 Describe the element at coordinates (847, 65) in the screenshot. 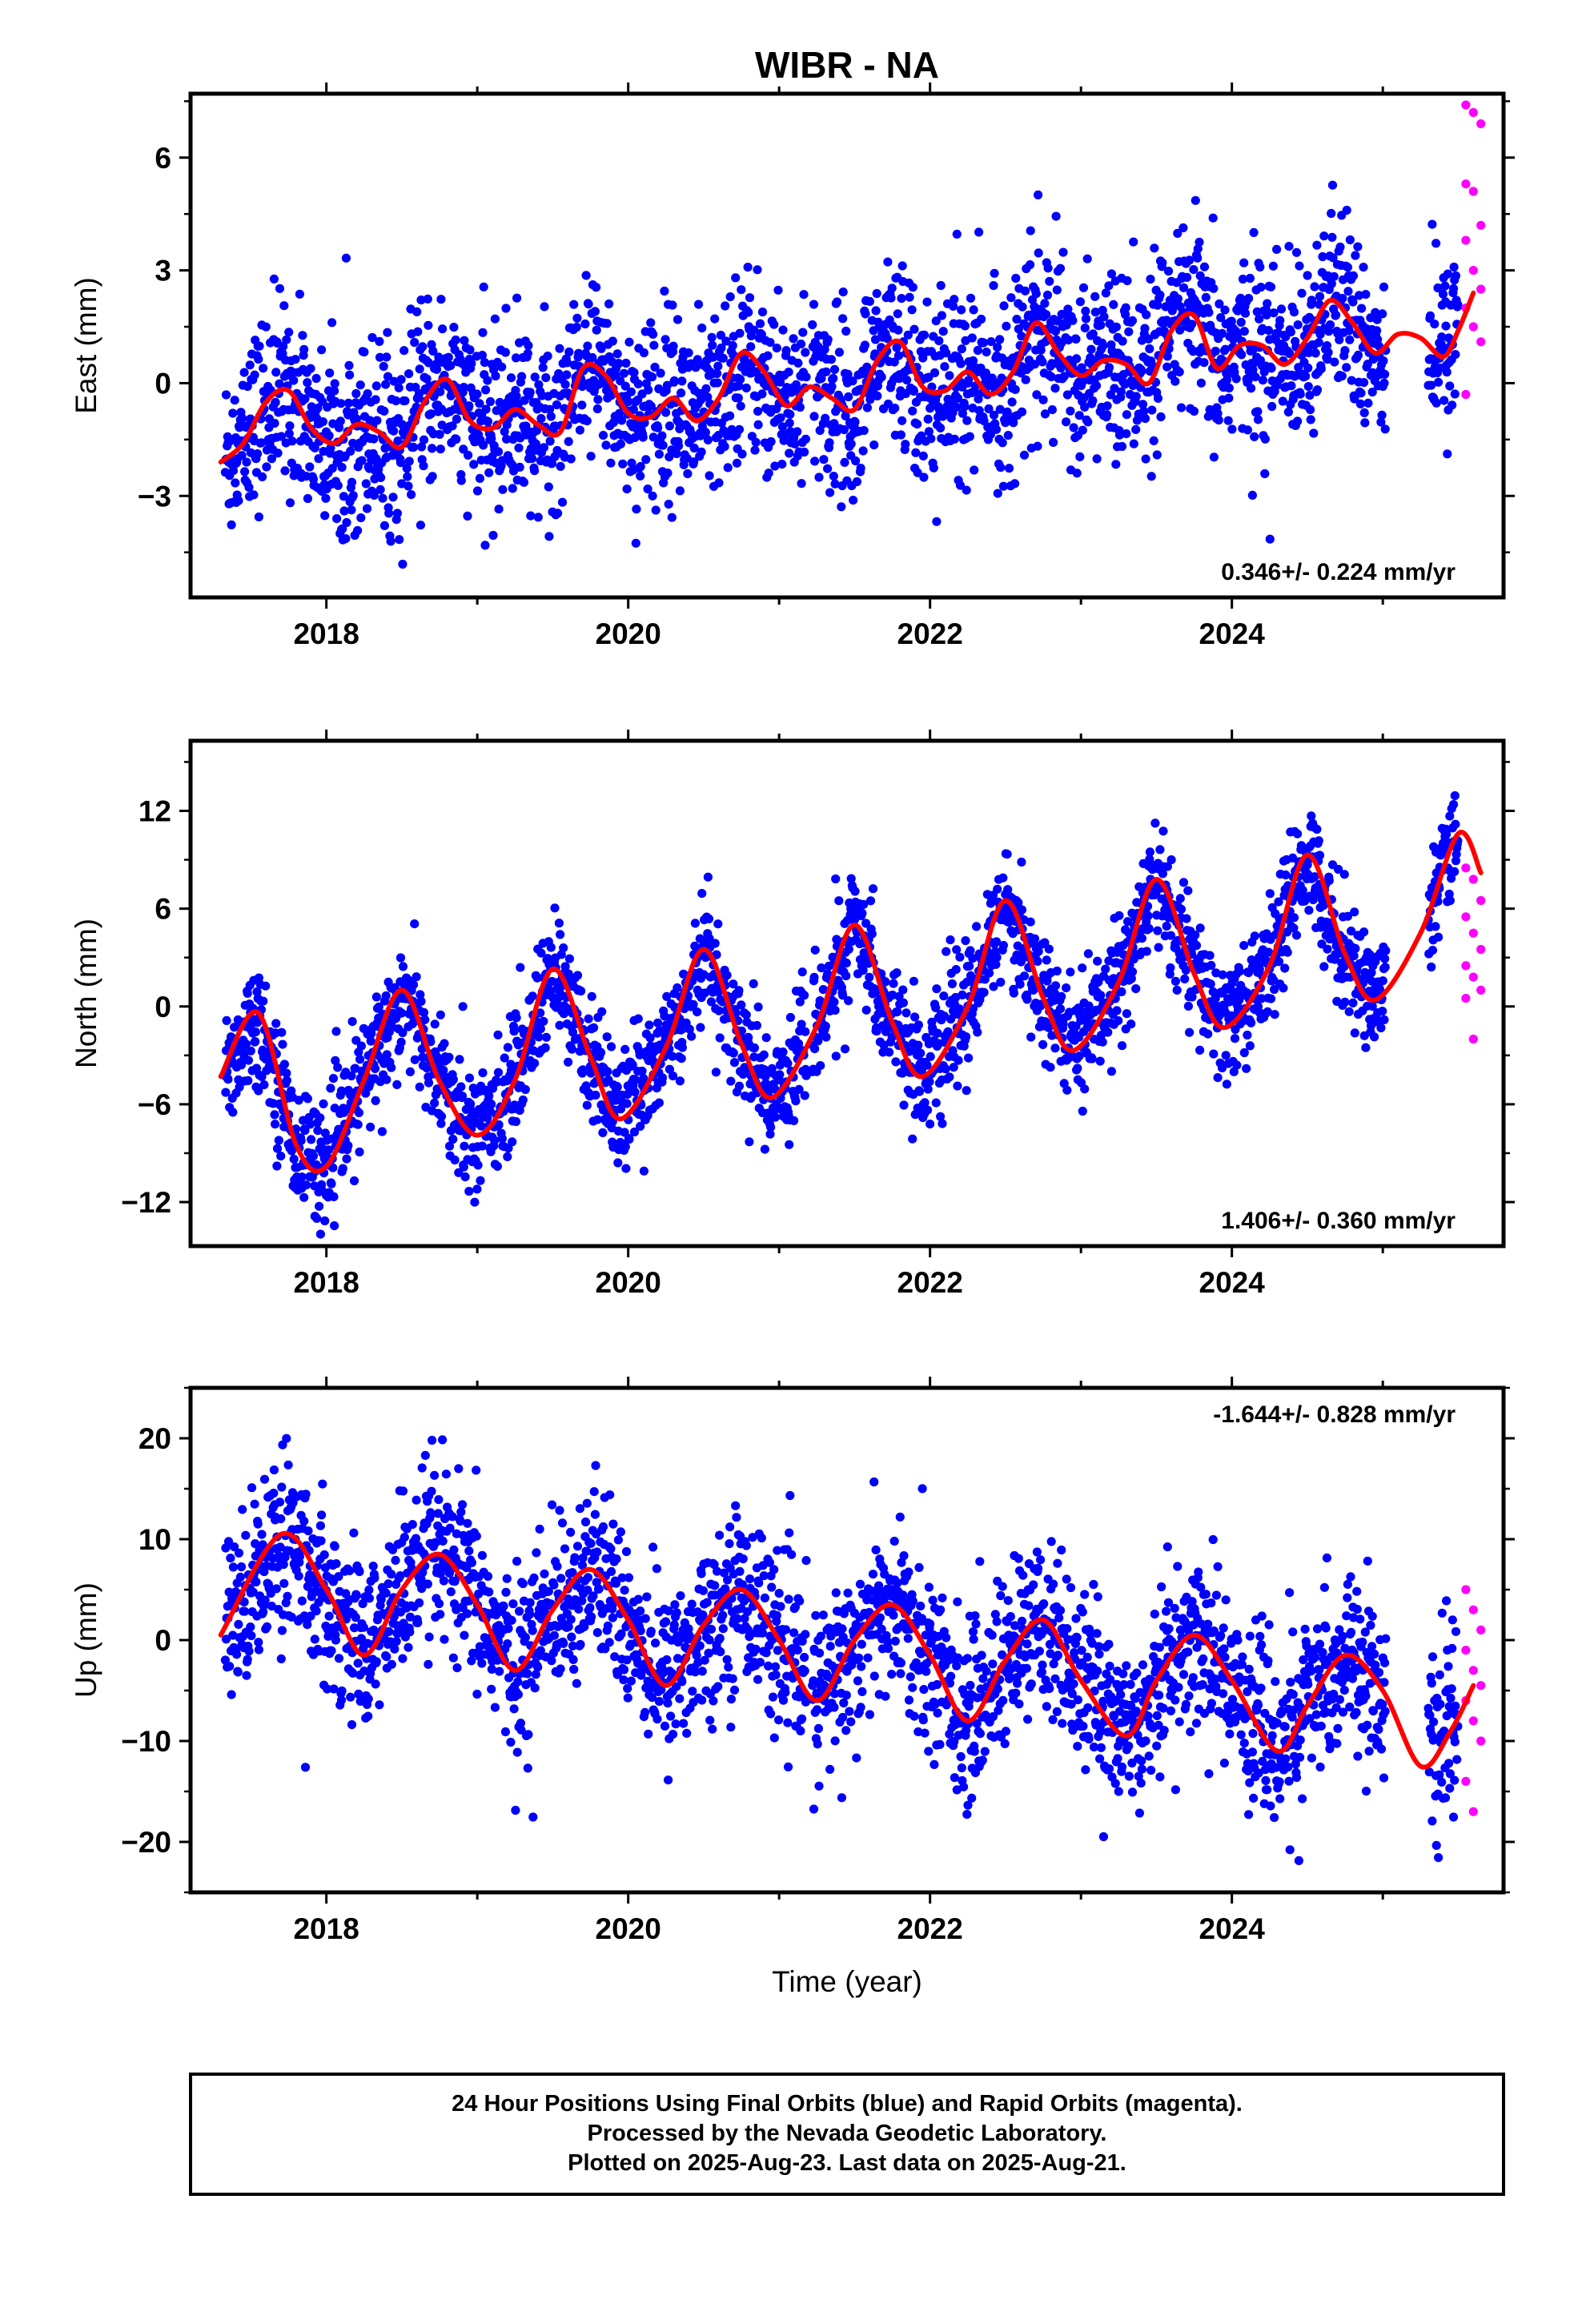

I see `figure-title: WIBR - NA` at that location.